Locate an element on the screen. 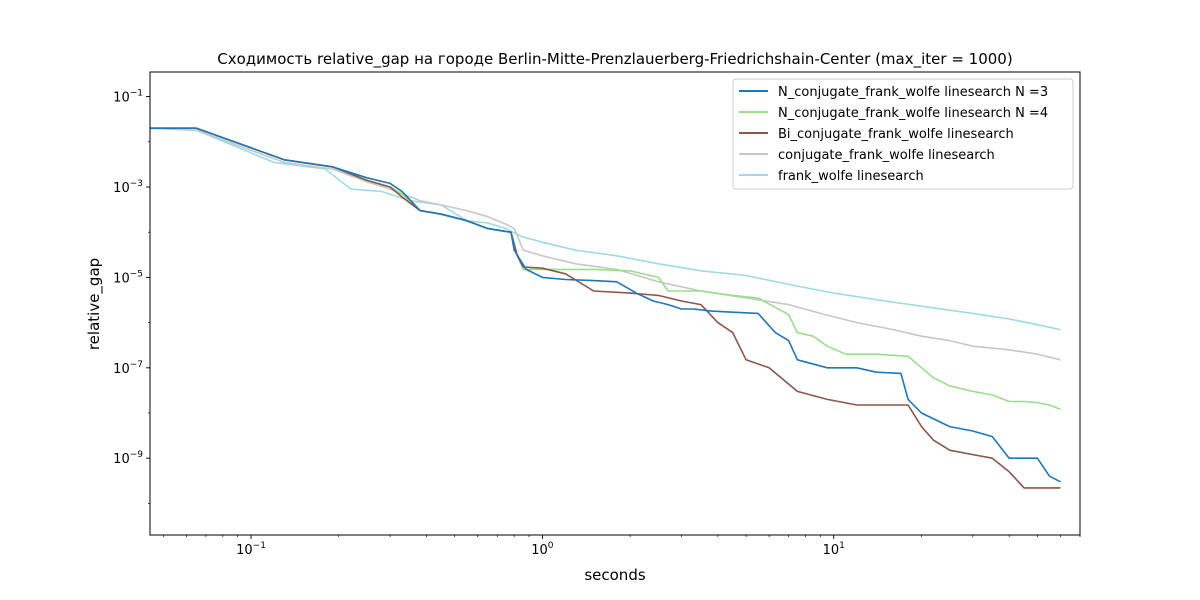 The height and width of the screenshot is (600, 1200). x-tick-label: 10⁰ is located at coordinates (542, 549).